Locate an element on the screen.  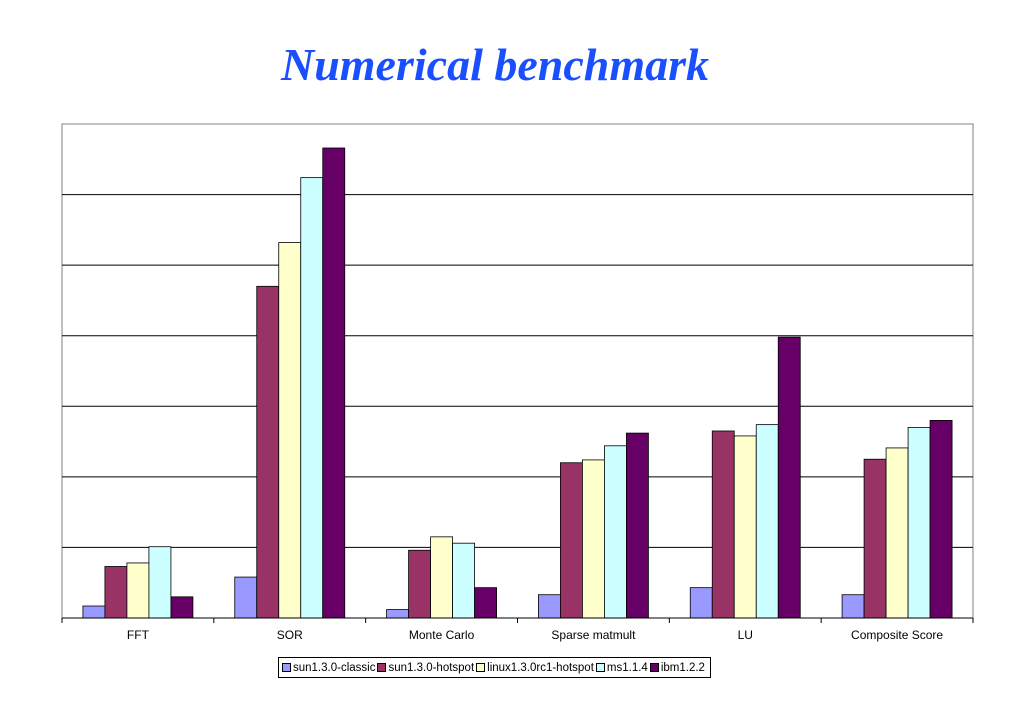
legend-item: sun1.3.0-classic is located at coordinates (328, 668).